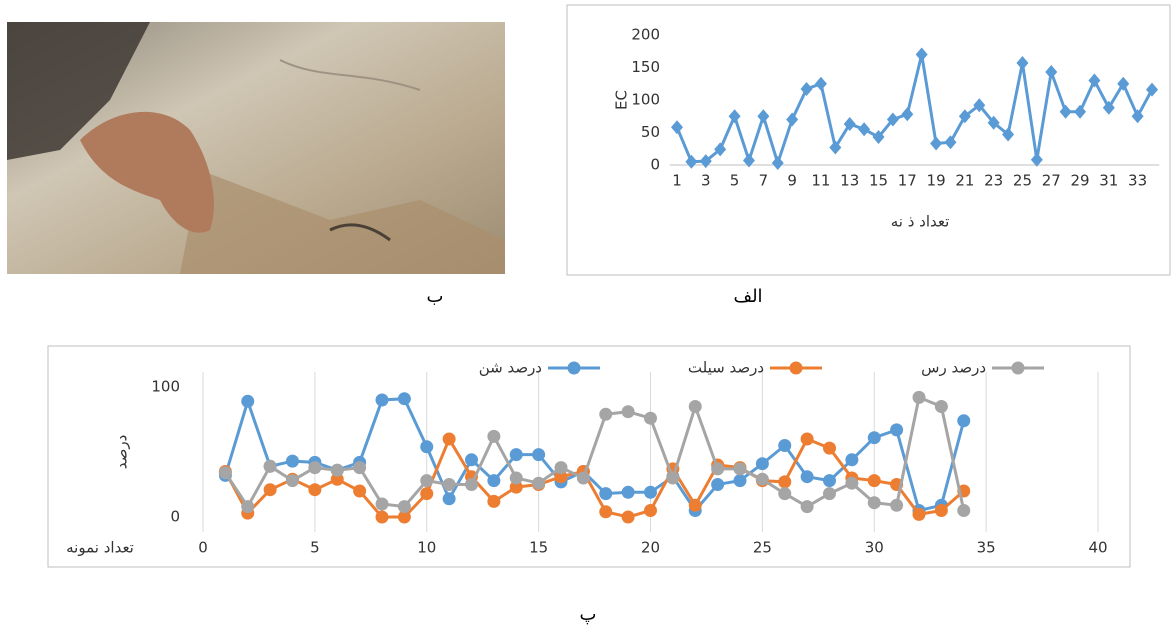  I want to click on x-tick-label: 29, so click(1079, 181).